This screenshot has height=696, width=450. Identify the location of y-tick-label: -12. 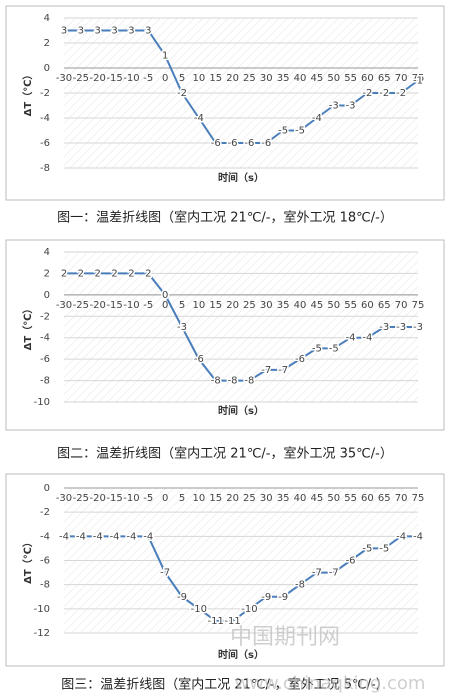
(42, 633).